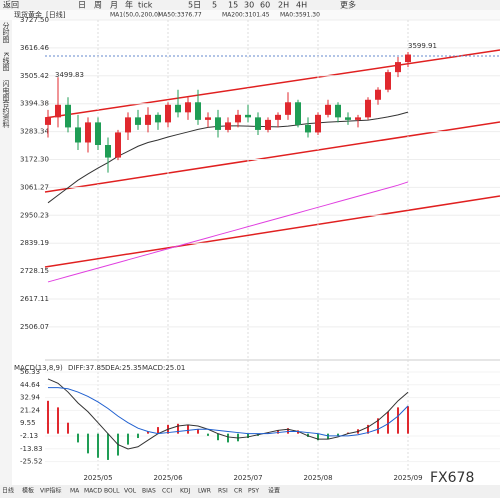 This screenshot has height=502, width=500. I want to click on y-tick-label: 2839.19, so click(34, 243).